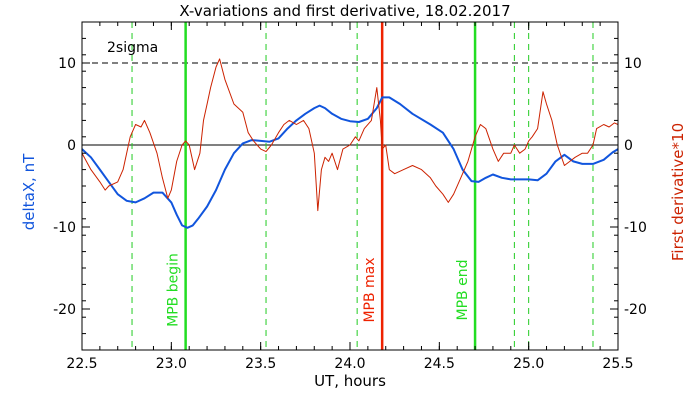  I want to click on y-tick-label-right-1: -10, so click(635, 228).